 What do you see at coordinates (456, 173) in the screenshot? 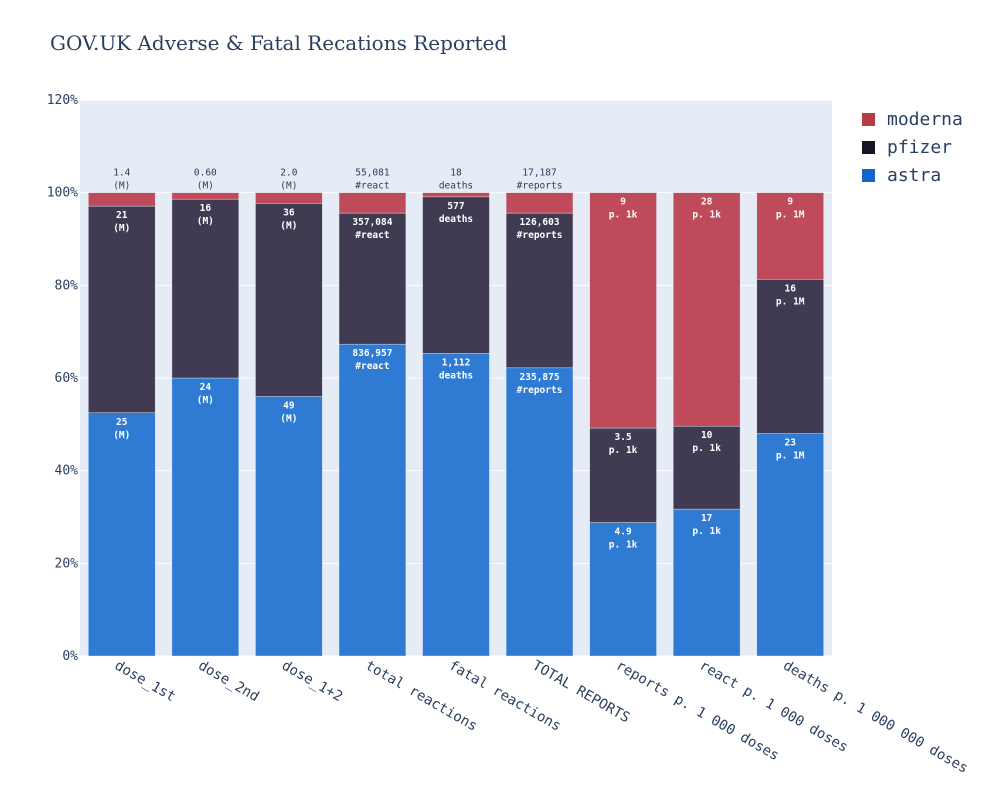
I see `data-label: 18` at bounding box center [456, 173].